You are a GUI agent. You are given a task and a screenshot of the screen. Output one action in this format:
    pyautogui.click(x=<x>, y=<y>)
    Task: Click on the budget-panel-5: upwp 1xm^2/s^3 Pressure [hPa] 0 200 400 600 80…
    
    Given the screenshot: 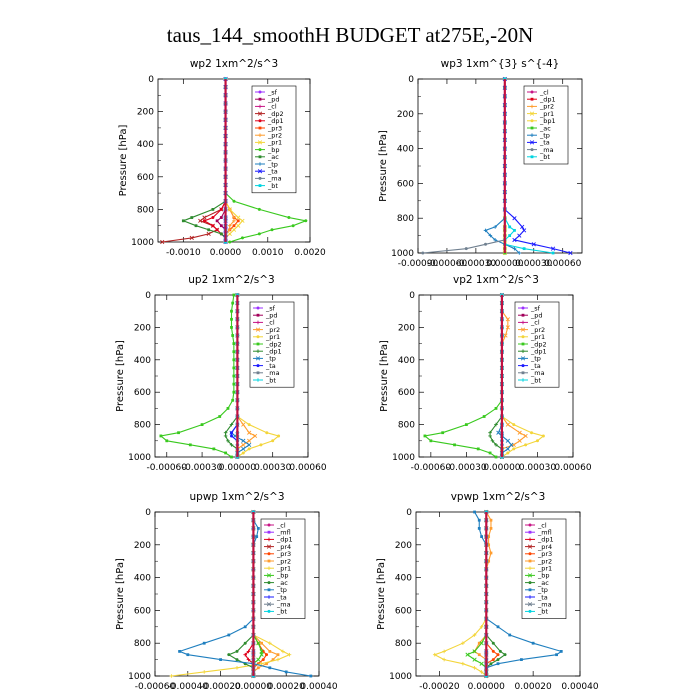 What is the action you would take?
    pyautogui.click(x=226, y=591)
    